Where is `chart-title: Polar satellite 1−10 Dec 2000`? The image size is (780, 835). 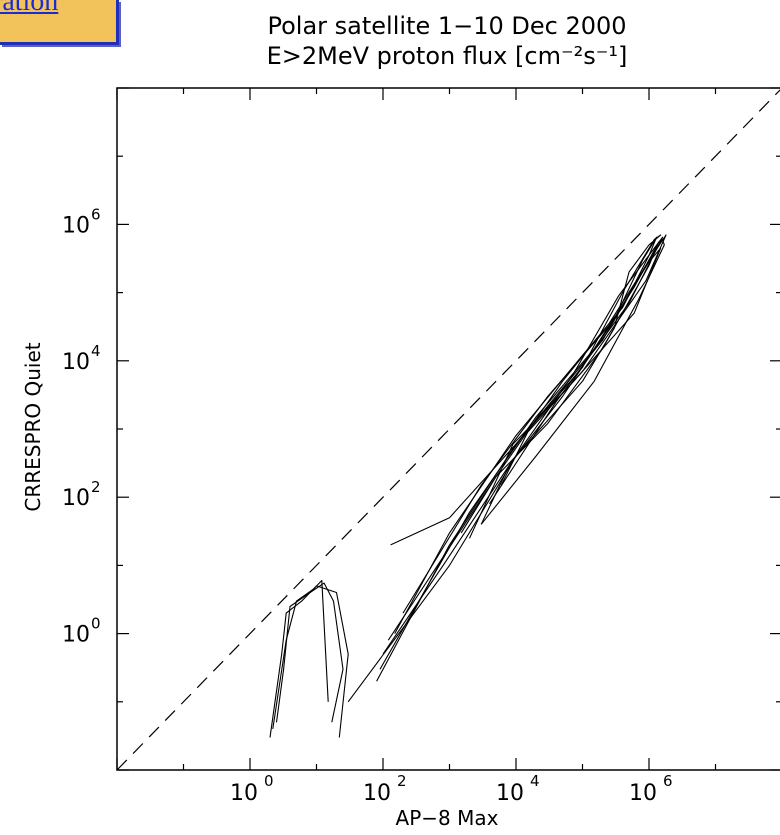 chart-title: Polar satellite 1−10 Dec 2000 is located at coordinates (446, 26).